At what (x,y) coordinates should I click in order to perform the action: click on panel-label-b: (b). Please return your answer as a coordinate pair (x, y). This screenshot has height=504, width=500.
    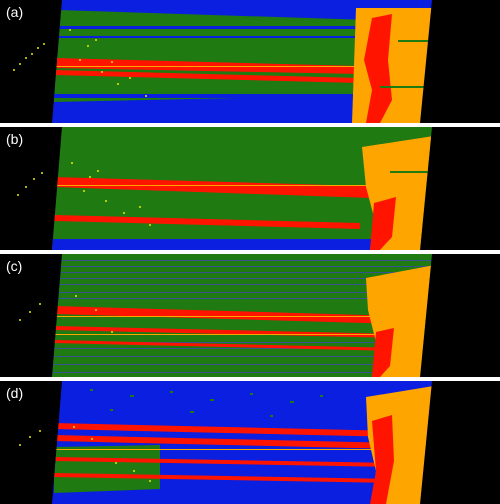
    Looking at the image, I should click on (15, 139).